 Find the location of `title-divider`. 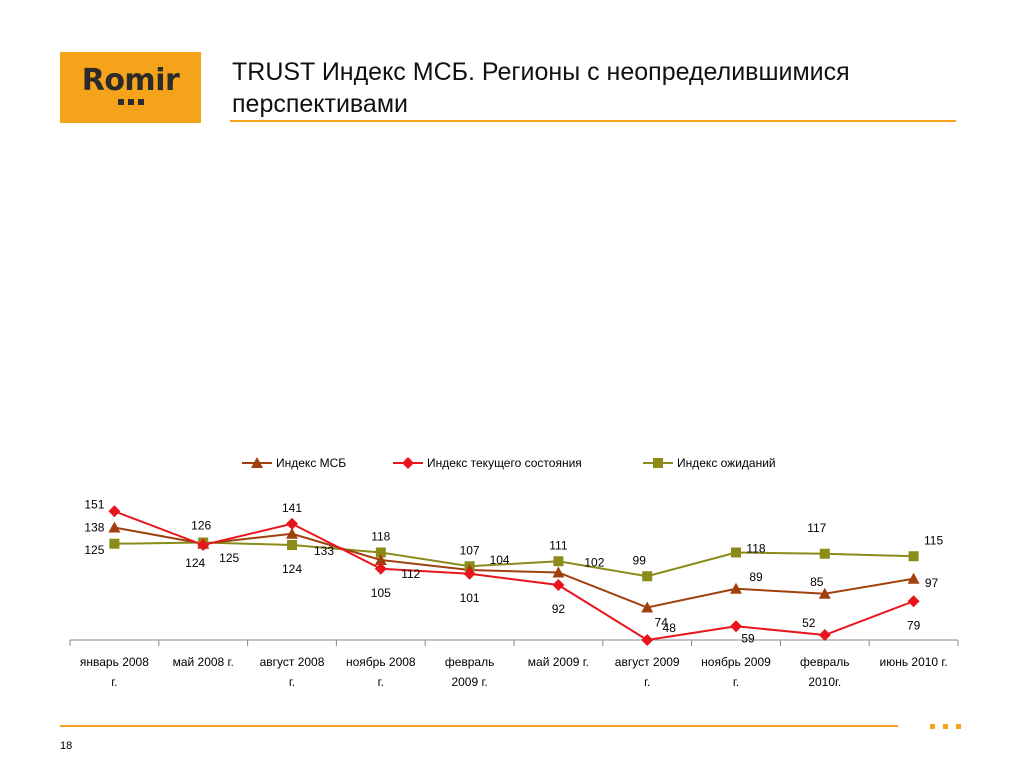

title-divider is located at coordinates (593, 121).